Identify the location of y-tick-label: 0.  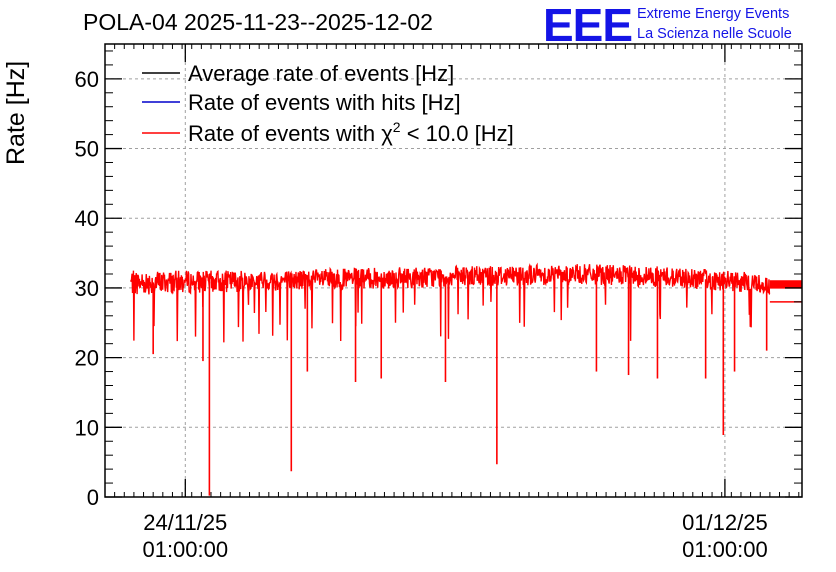
(93, 497).